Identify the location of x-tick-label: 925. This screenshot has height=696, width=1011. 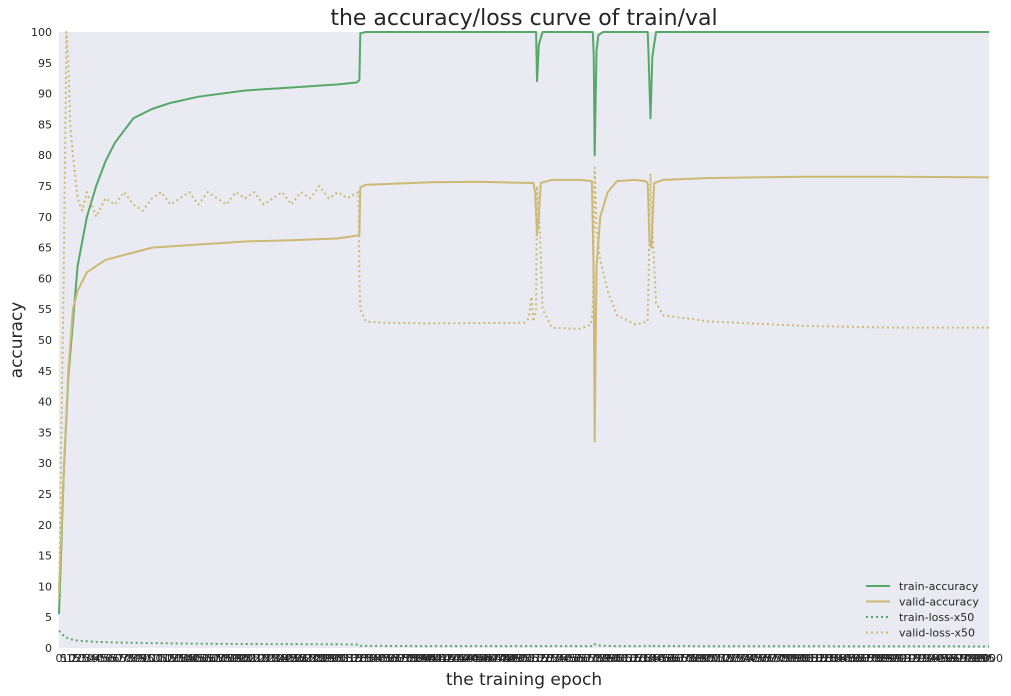
(919, 658).